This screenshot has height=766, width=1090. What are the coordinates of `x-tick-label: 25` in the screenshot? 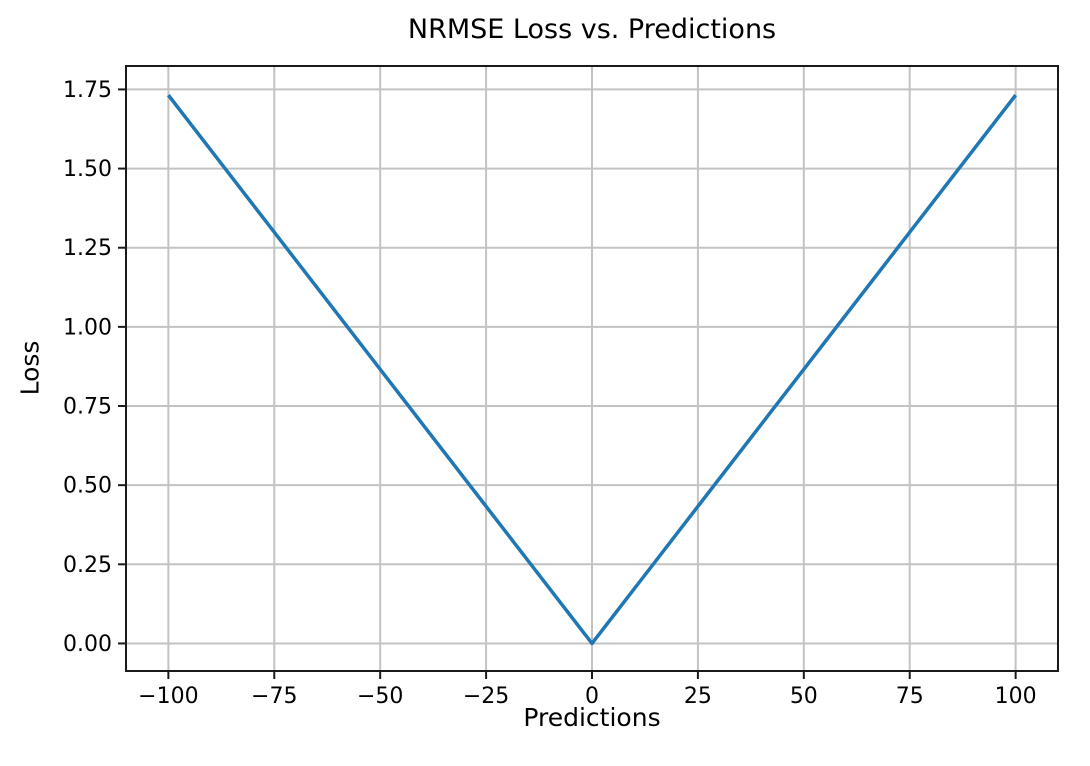 It's located at (698, 696).